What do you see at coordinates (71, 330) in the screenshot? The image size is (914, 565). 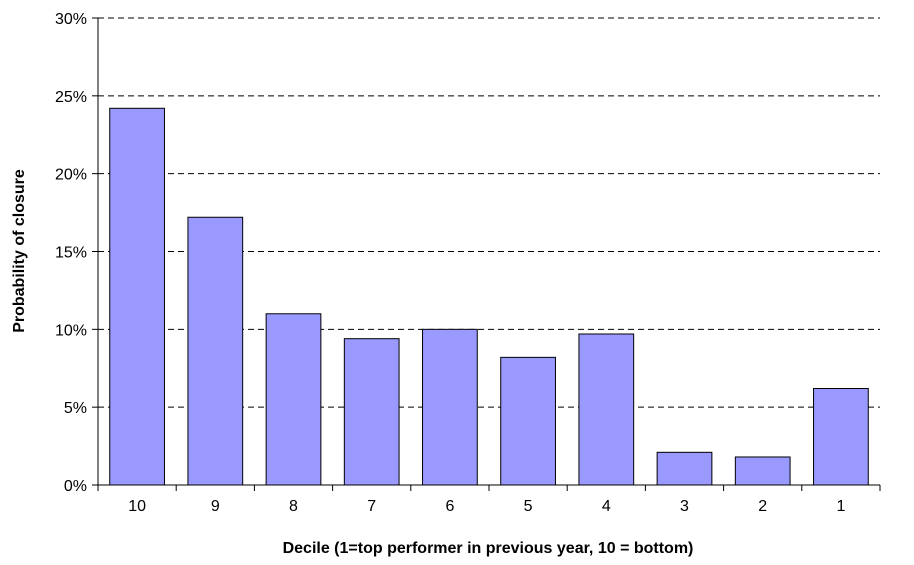 I see `y-tick-label: 10%` at bounding box center [71, 330].